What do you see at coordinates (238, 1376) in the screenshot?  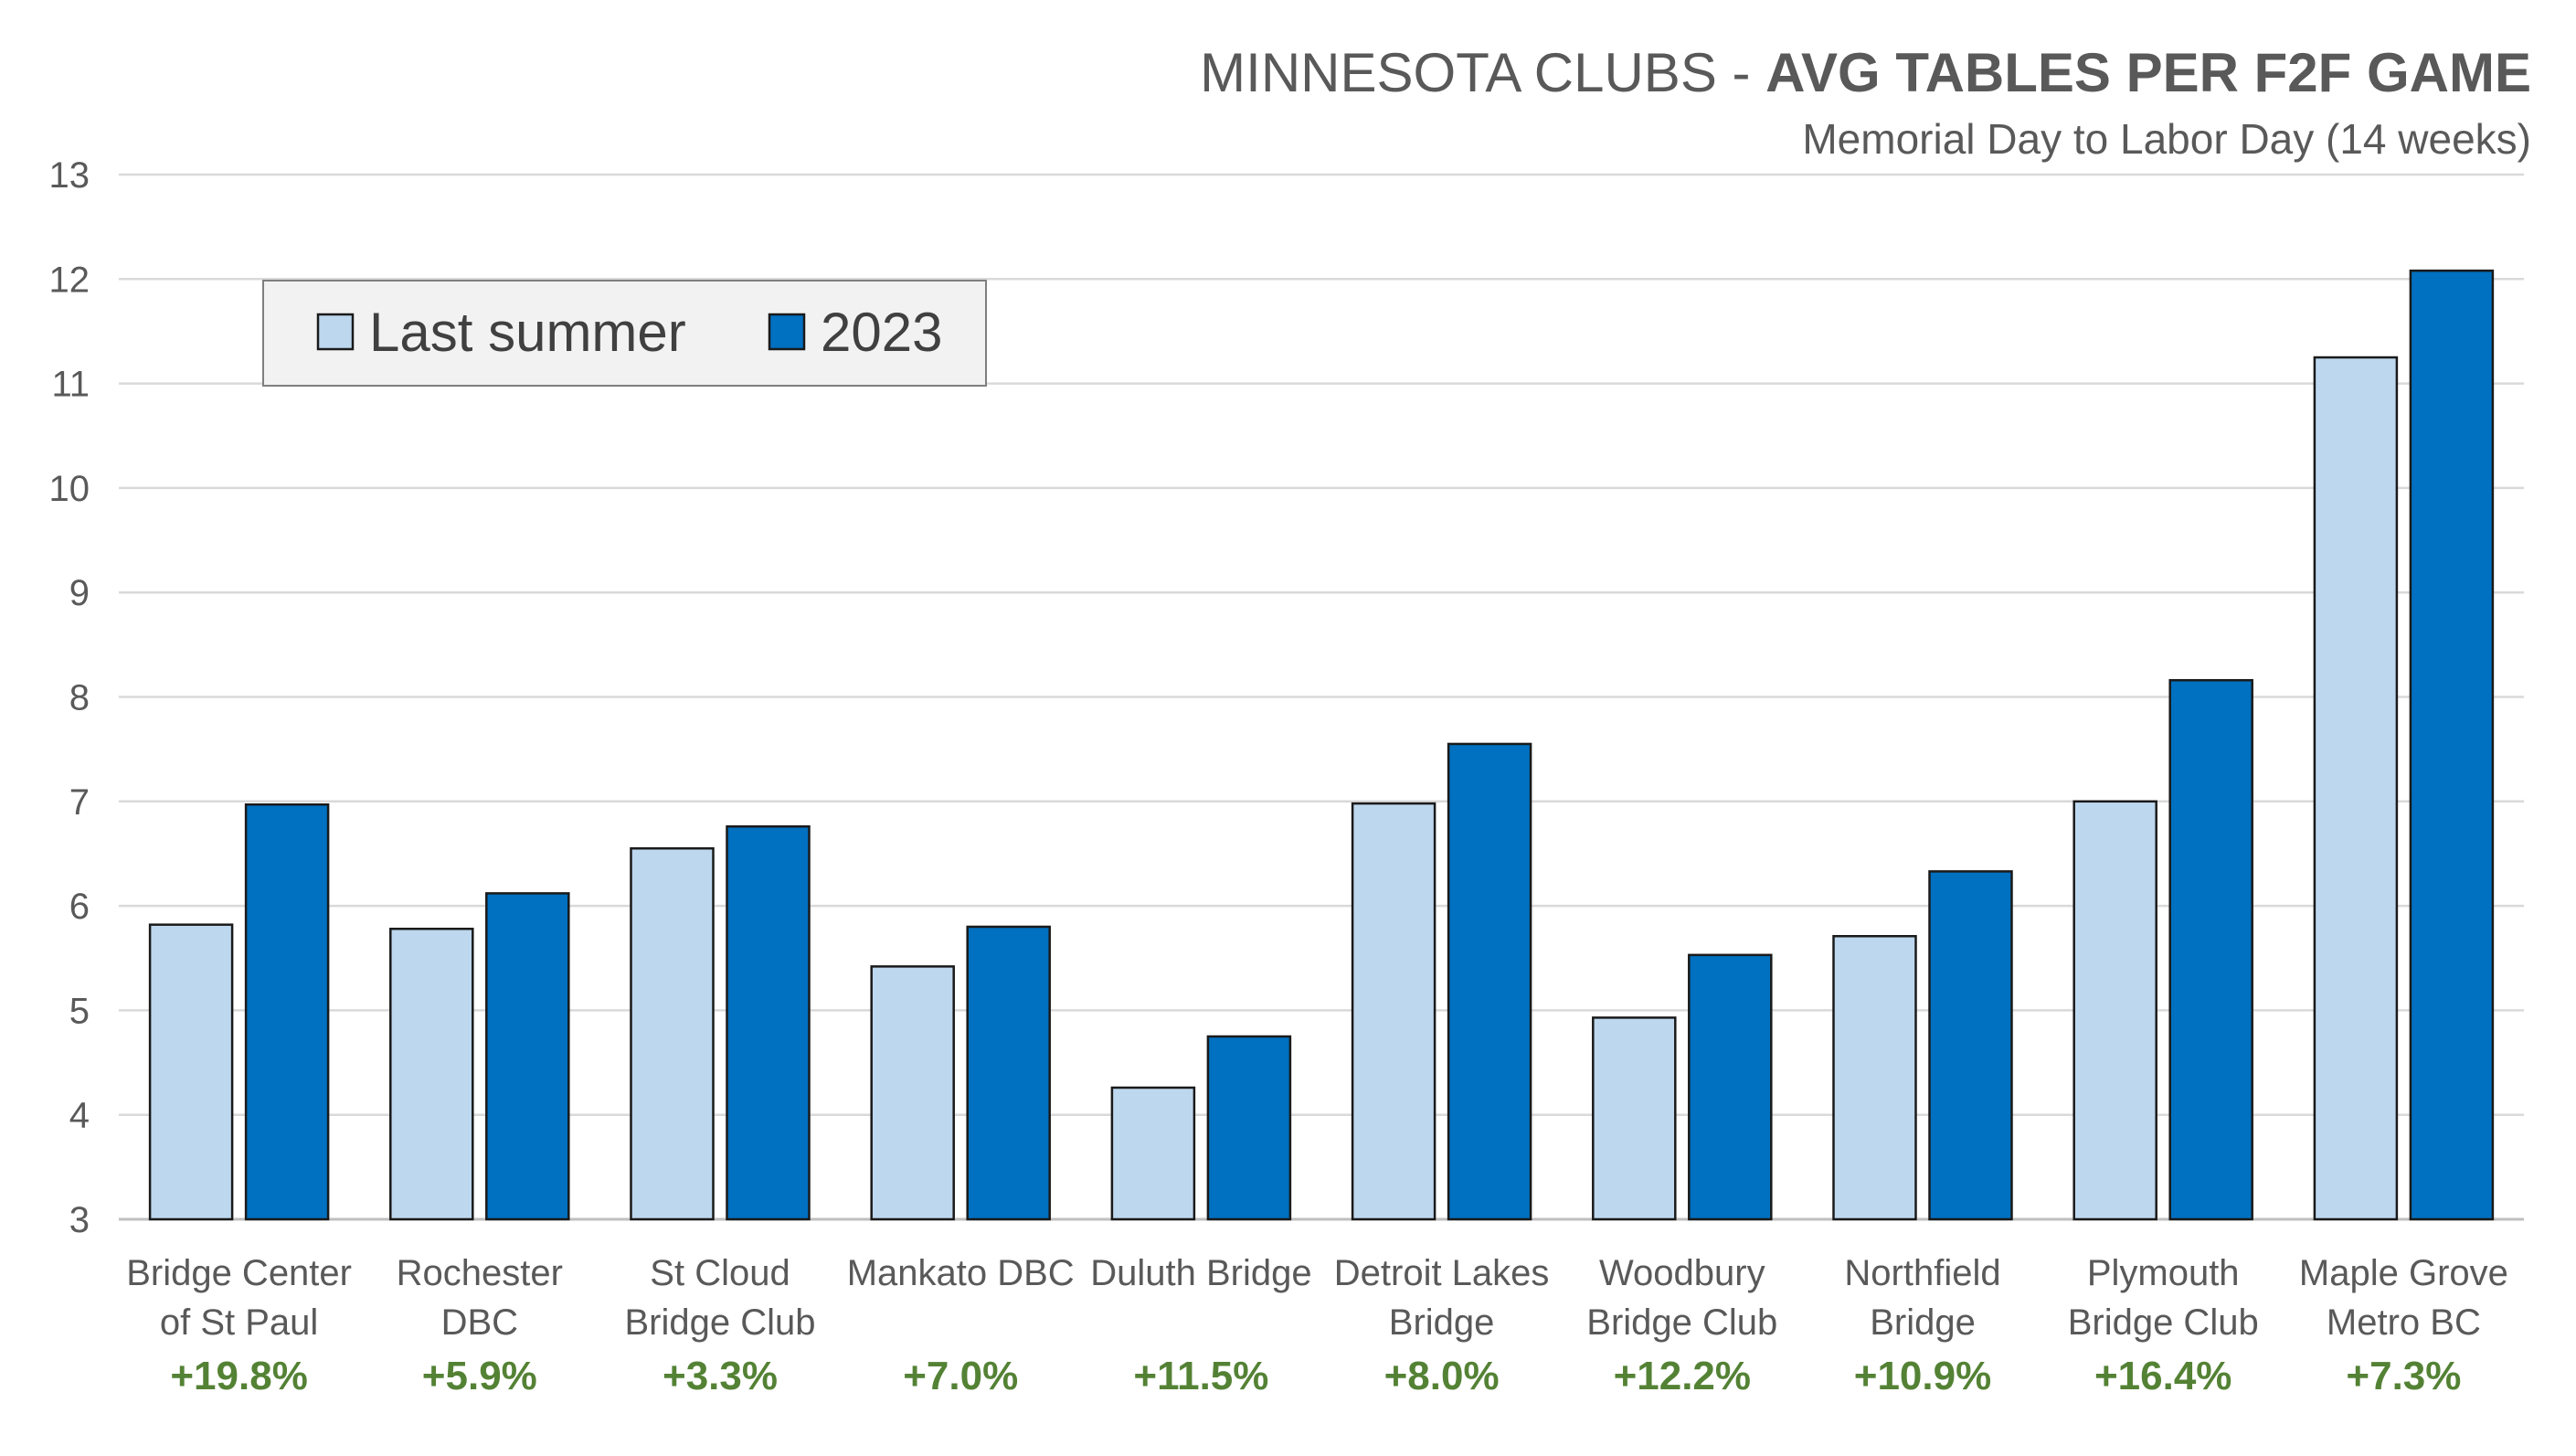 I see `percent-change-label: +19.8%` at bounding box center [238, 1376].